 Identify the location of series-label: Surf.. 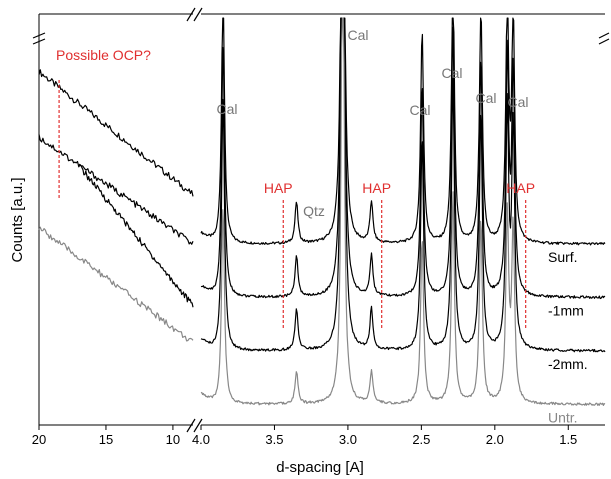
(563, 257).